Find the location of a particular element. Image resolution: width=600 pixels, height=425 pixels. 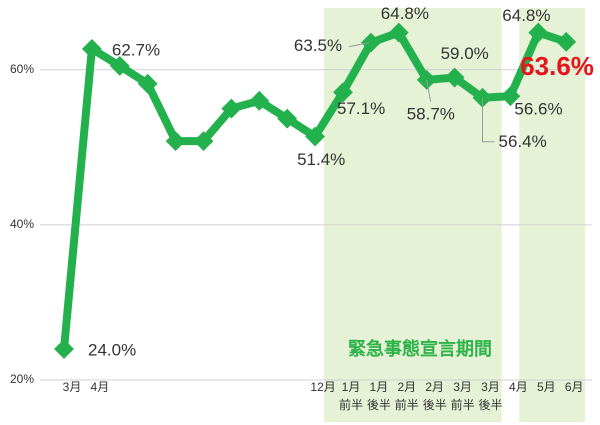

value-label: 58.7% is located at coordinates (431, 113).